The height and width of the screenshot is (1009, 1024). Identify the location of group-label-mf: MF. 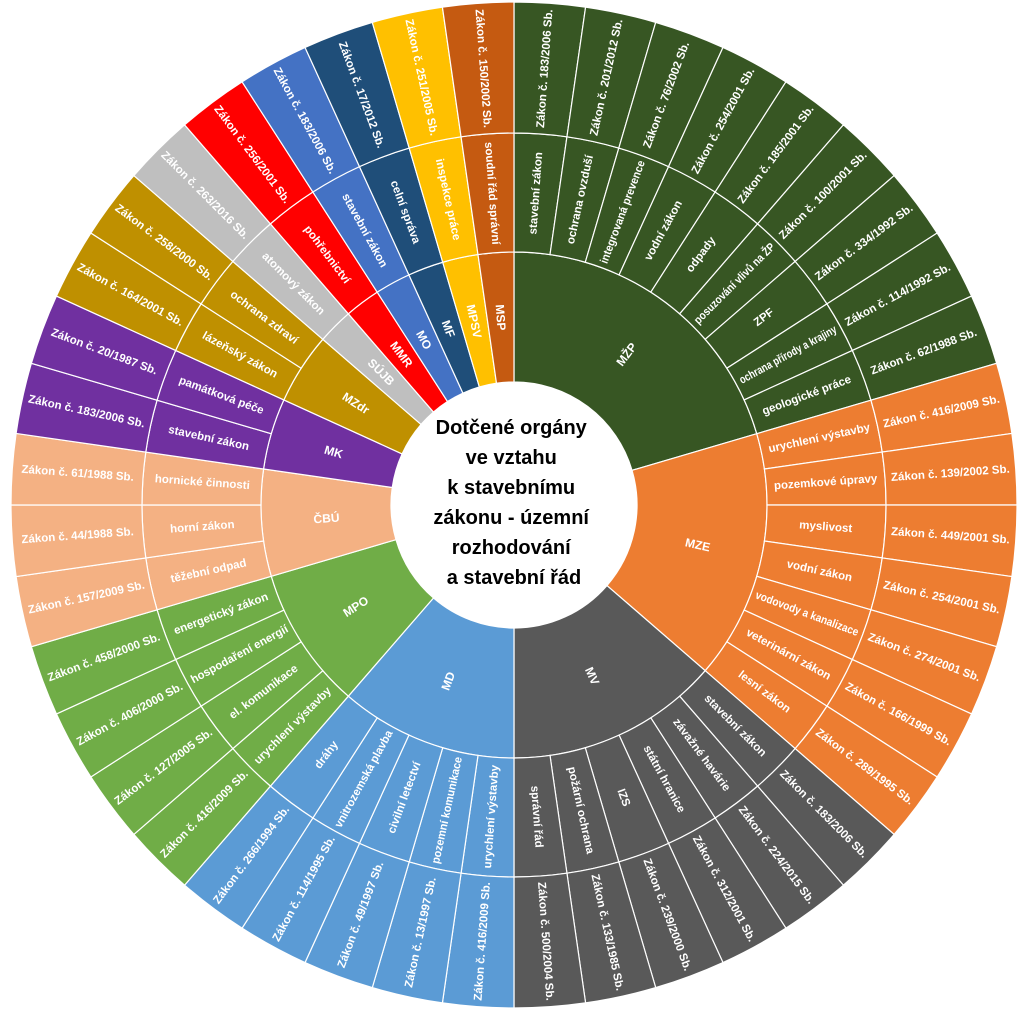
(448, 328).